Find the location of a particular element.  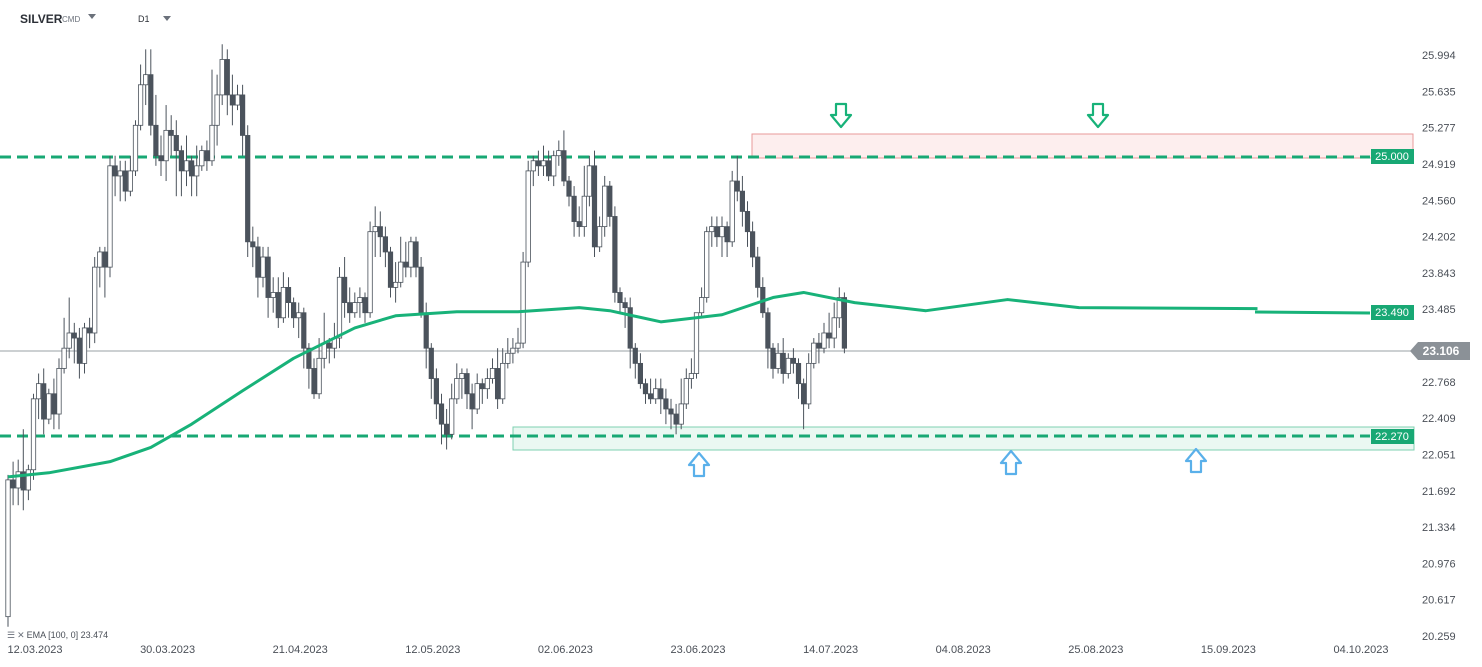

symbol-name: SILVER is located at coordinates (41, 19).